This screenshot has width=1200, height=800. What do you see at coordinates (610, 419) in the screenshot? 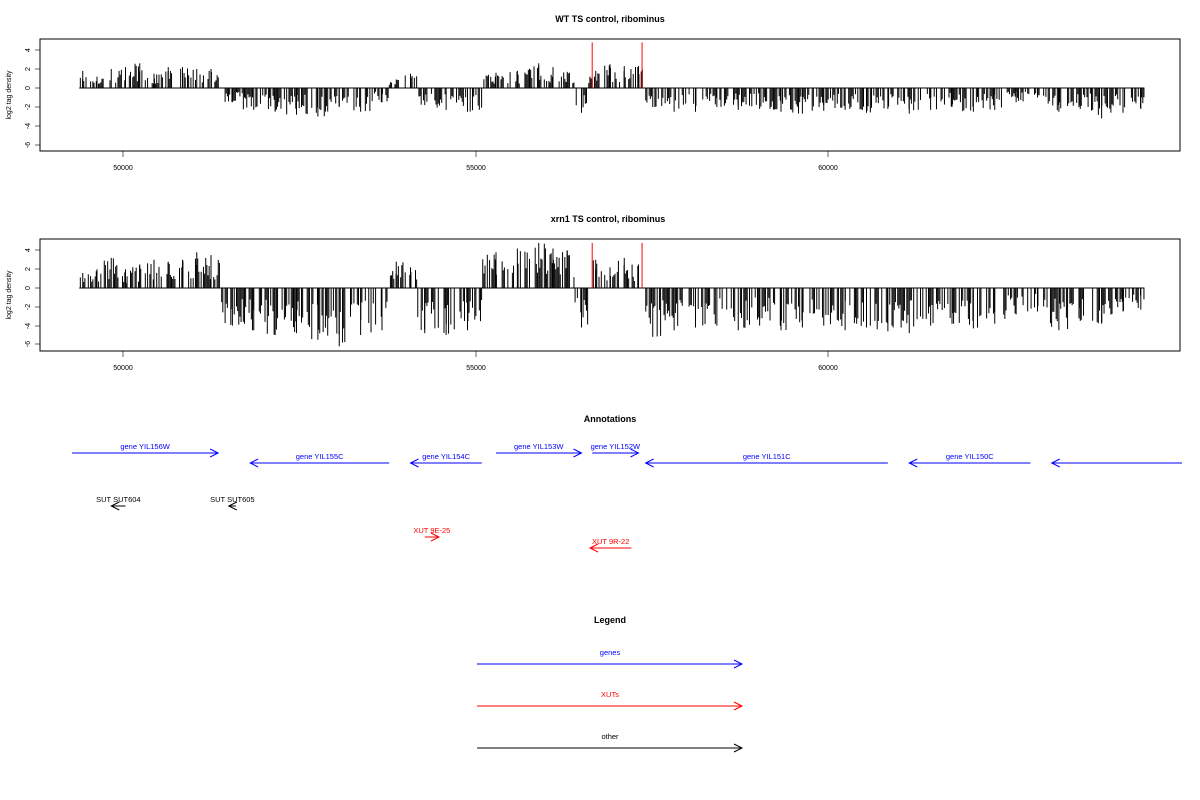
I see `annotations-title: Annotations` at bounding box center [610, 419].